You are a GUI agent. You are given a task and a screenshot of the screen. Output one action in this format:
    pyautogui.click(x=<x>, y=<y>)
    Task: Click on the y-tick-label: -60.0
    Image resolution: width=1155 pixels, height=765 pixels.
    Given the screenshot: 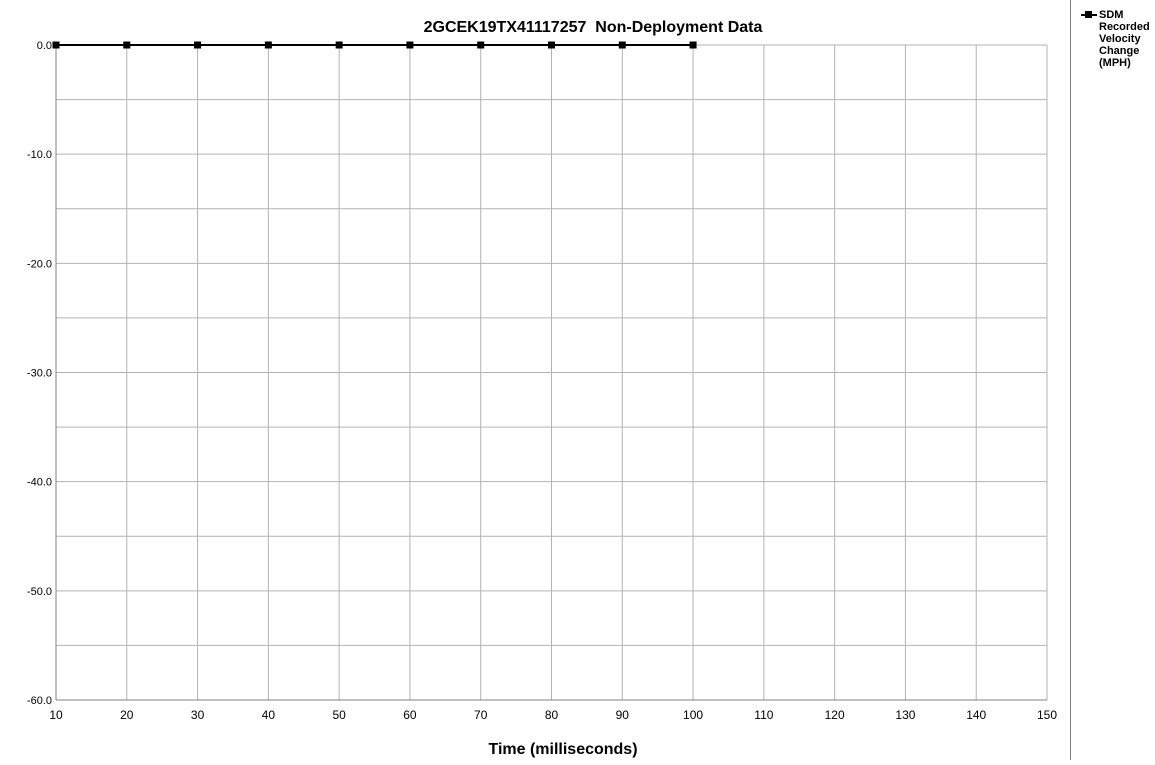 What is the action you would take?
    pyautogui.click(x=39, y=701)
    